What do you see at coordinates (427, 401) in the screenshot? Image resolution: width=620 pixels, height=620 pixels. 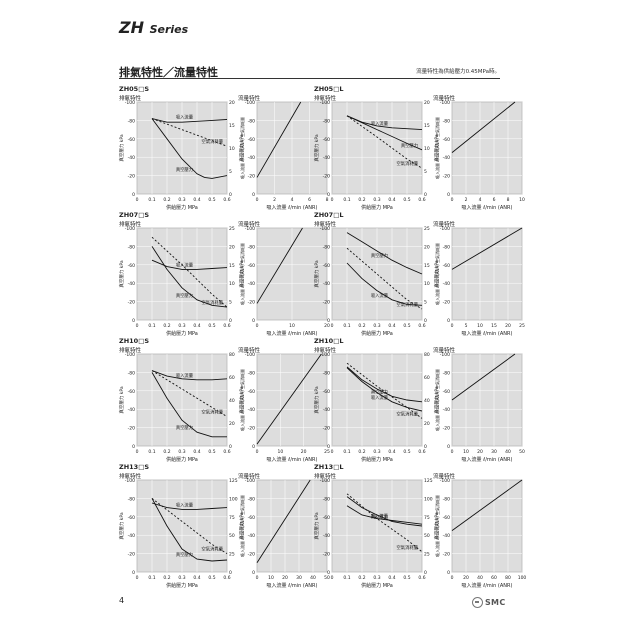 I see `y2-tick-label: 40` at bounding box center [427, 401].